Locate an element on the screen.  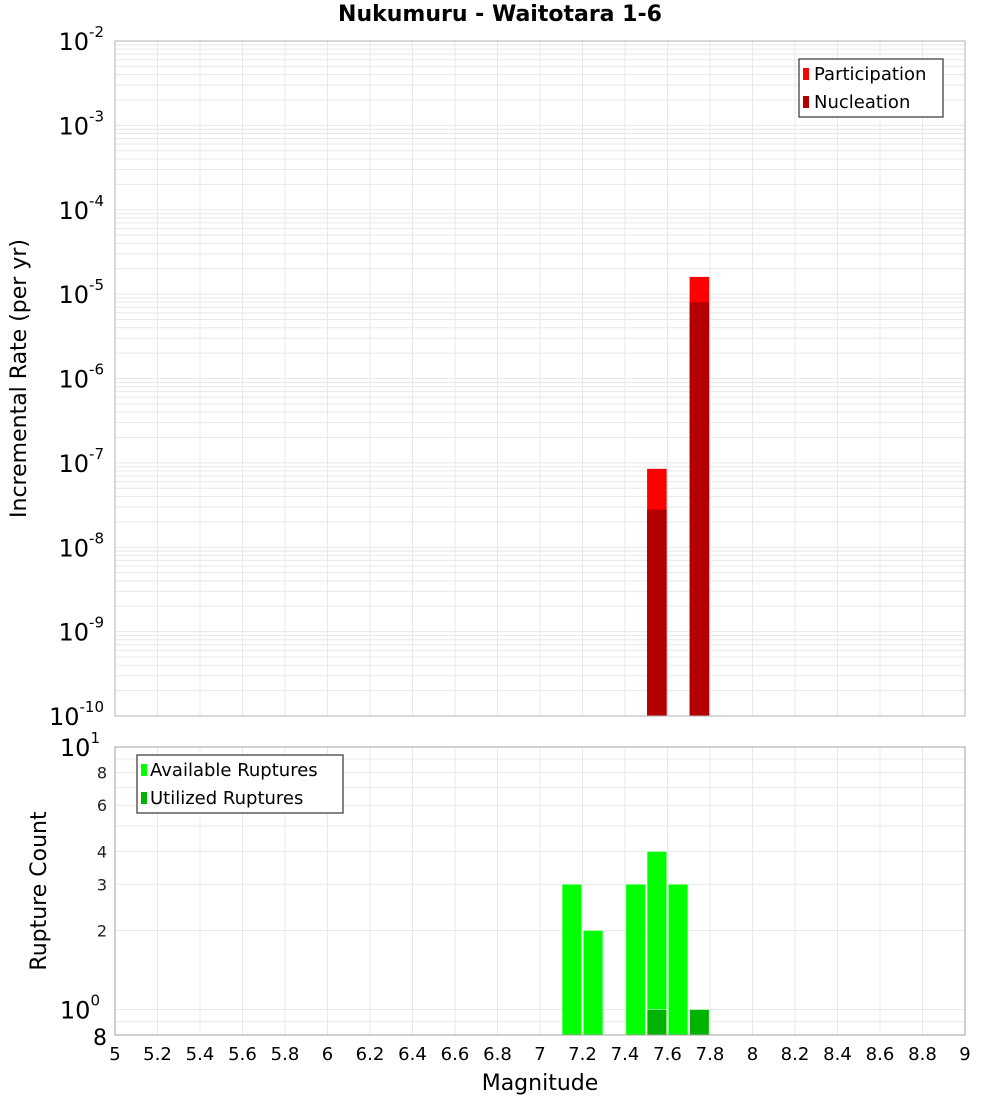
svg-text: 10⁻⁸ is located at coordinates (81, 545).